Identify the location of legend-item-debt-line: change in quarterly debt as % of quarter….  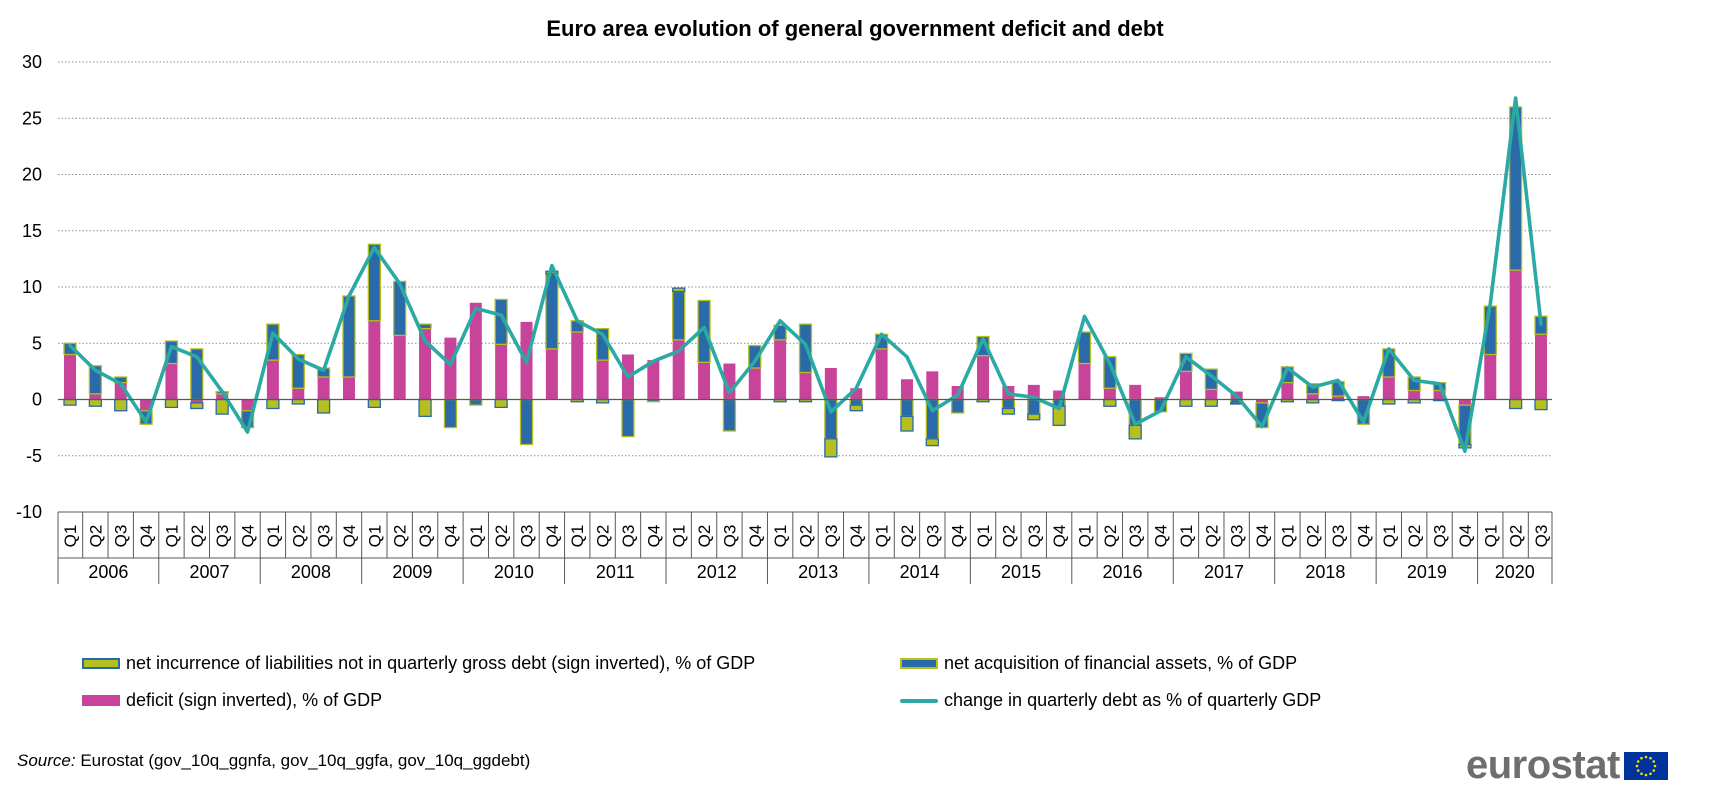
(1110, 700).